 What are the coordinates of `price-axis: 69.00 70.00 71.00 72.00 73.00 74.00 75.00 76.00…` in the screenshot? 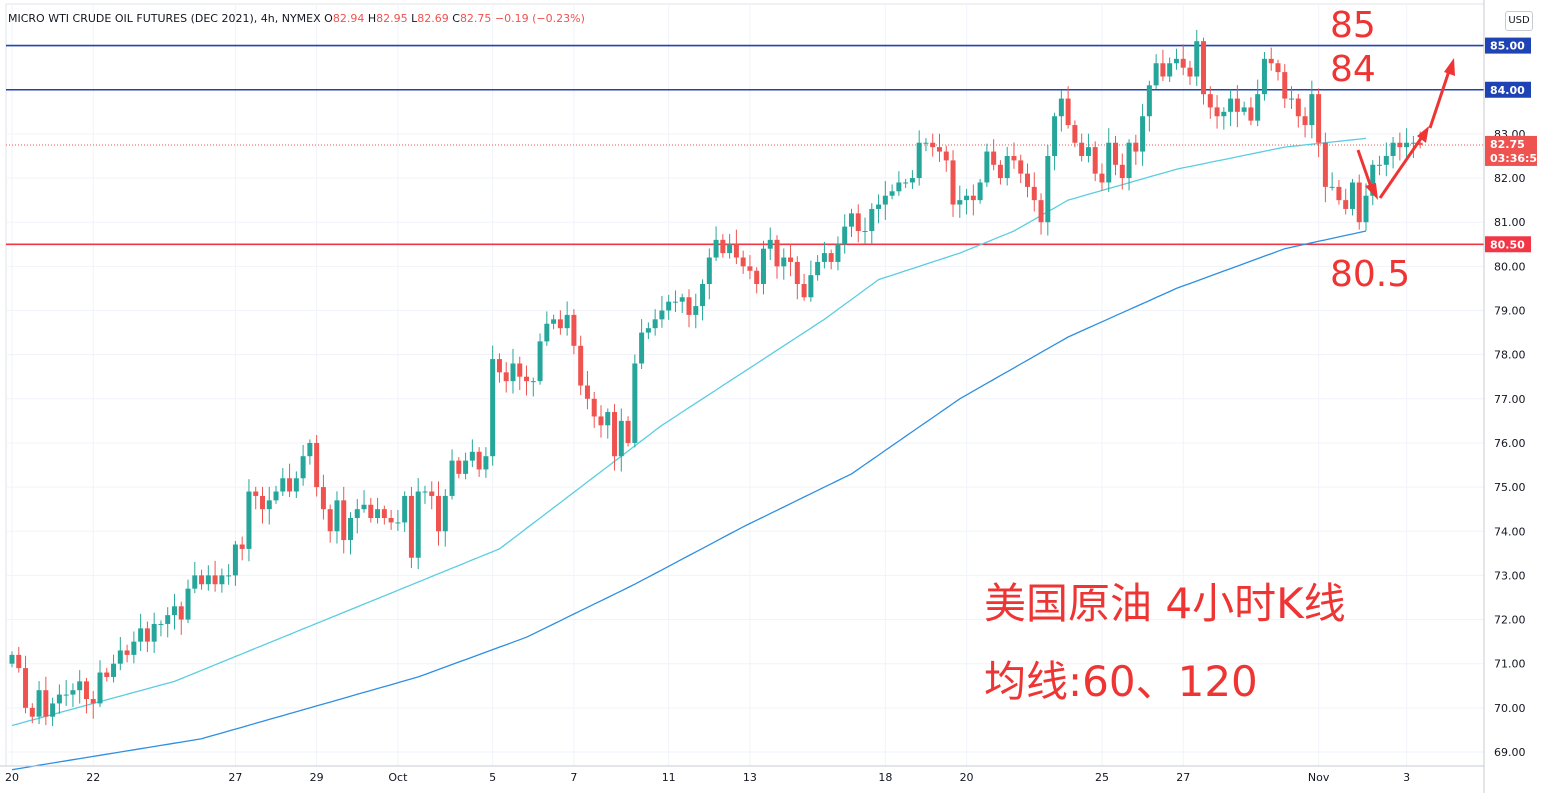 It's located at (1504, 396).